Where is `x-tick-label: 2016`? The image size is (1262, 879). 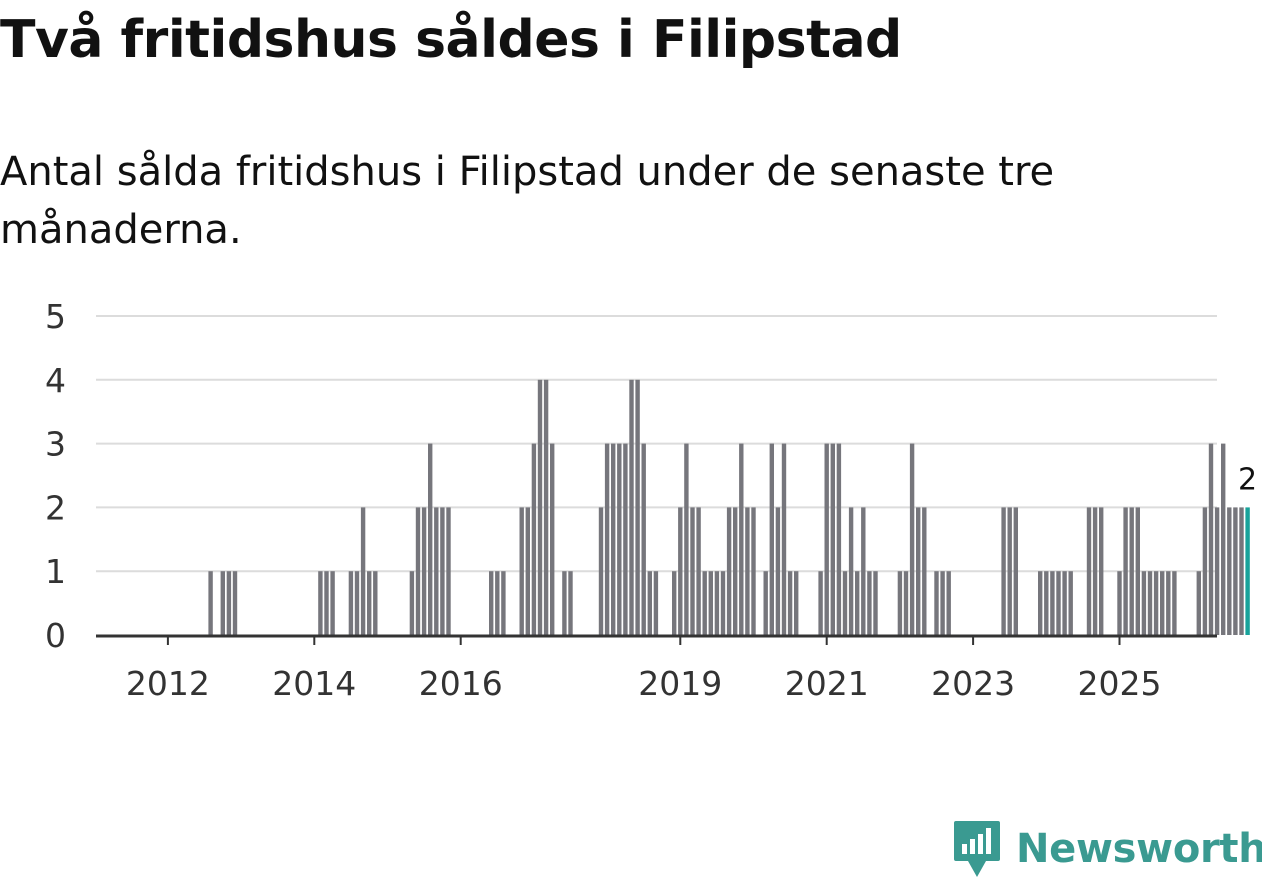
x-tick-label: 2016 is located at coordinates (461, 683).